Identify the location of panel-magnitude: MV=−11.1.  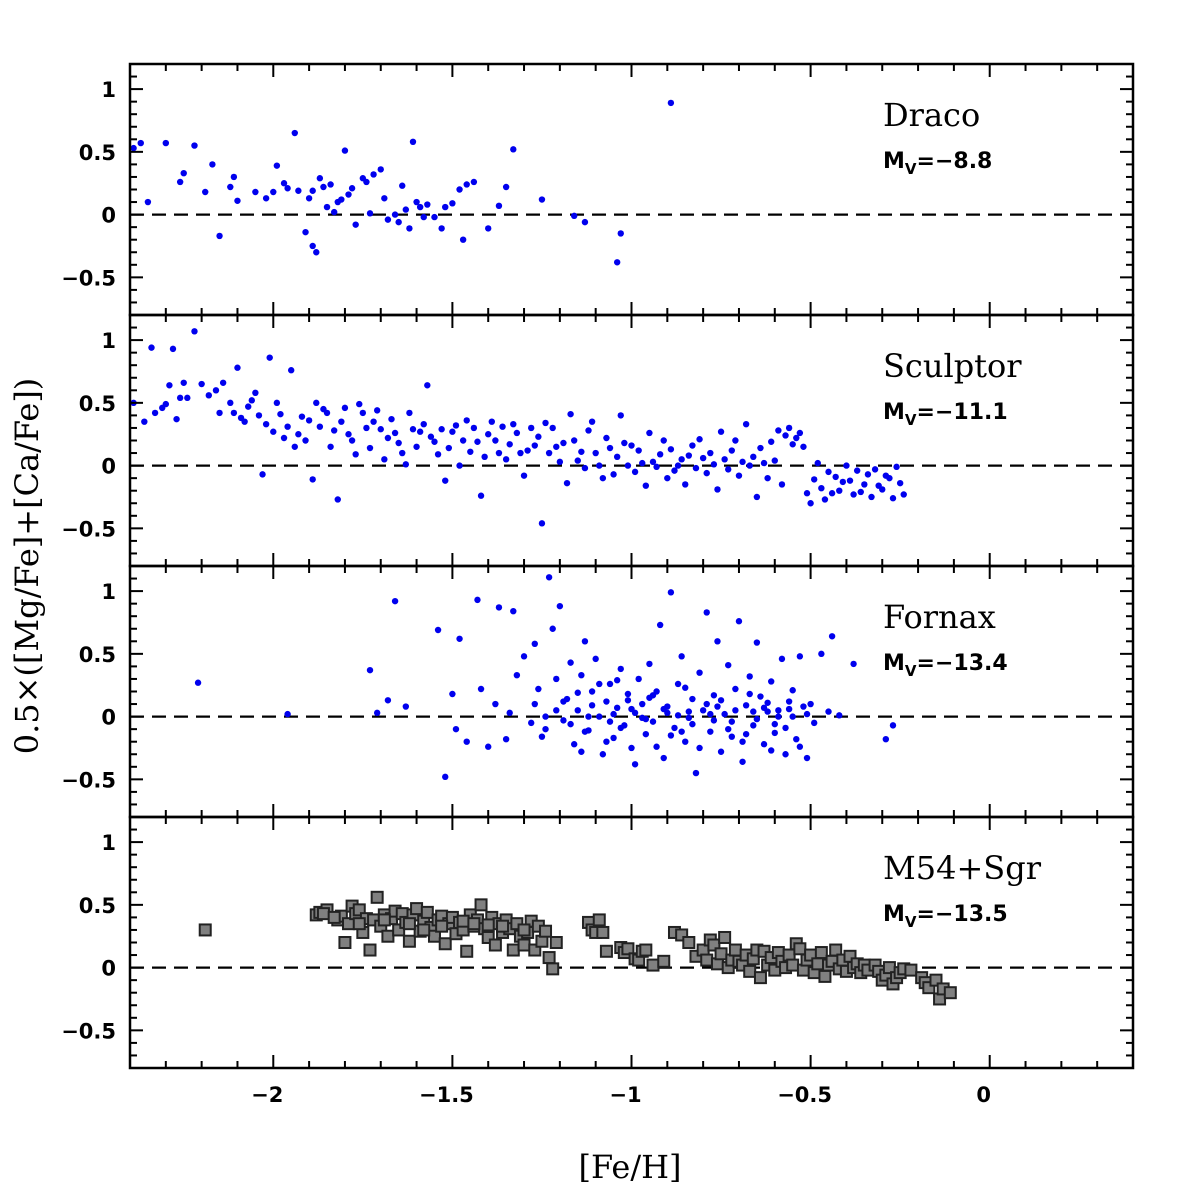
(945, 414).